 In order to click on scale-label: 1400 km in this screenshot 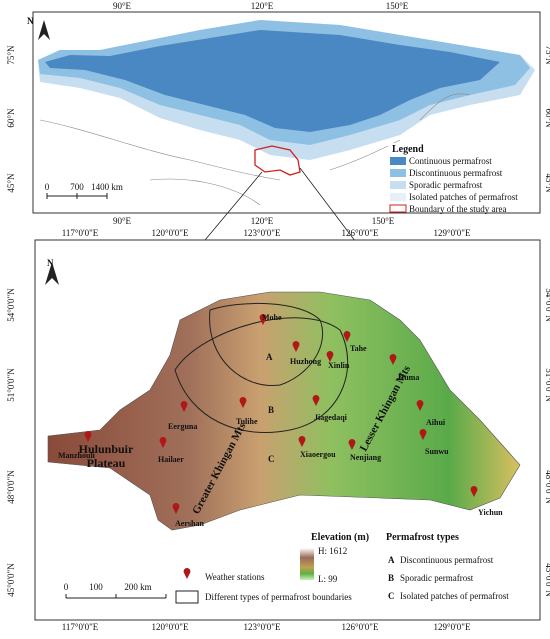, I will do `click(107, 187)`.